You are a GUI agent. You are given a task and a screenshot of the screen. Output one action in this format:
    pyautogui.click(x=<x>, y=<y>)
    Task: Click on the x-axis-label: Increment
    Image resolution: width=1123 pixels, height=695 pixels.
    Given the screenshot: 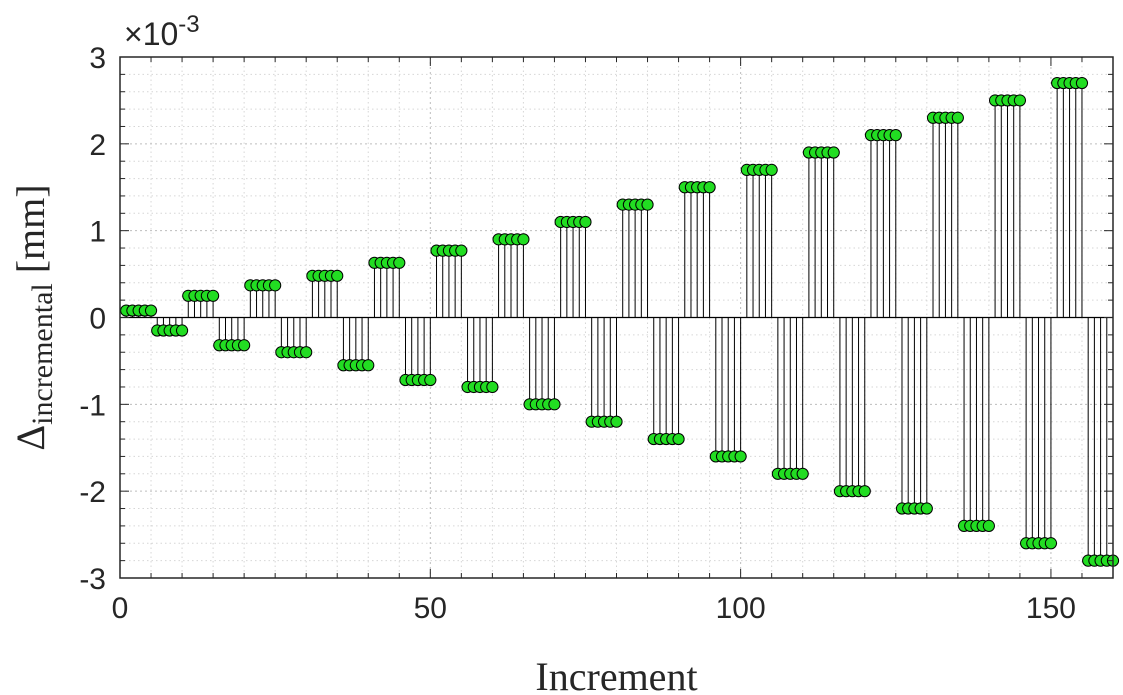 What is the action you would take?
    pyautogui.click(x=616, y=674)
    